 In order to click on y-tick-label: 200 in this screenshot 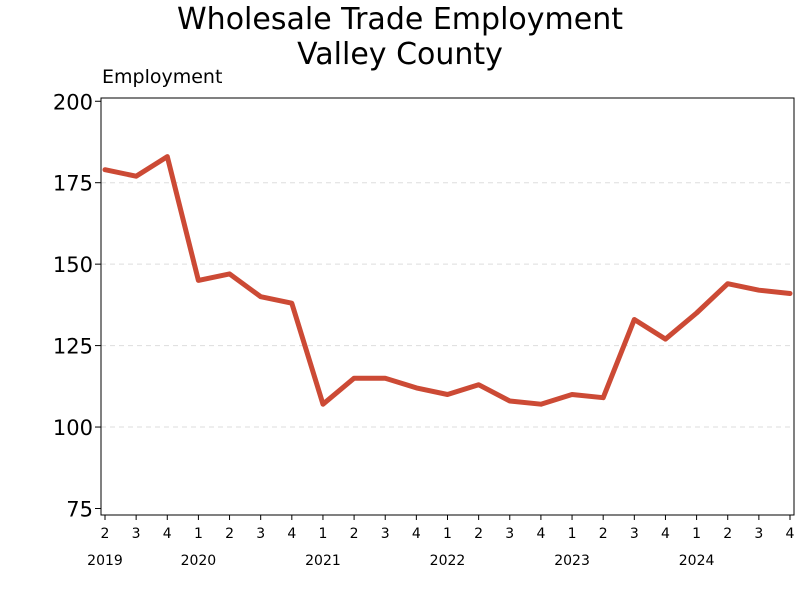, I will do `click(73, 102)`.